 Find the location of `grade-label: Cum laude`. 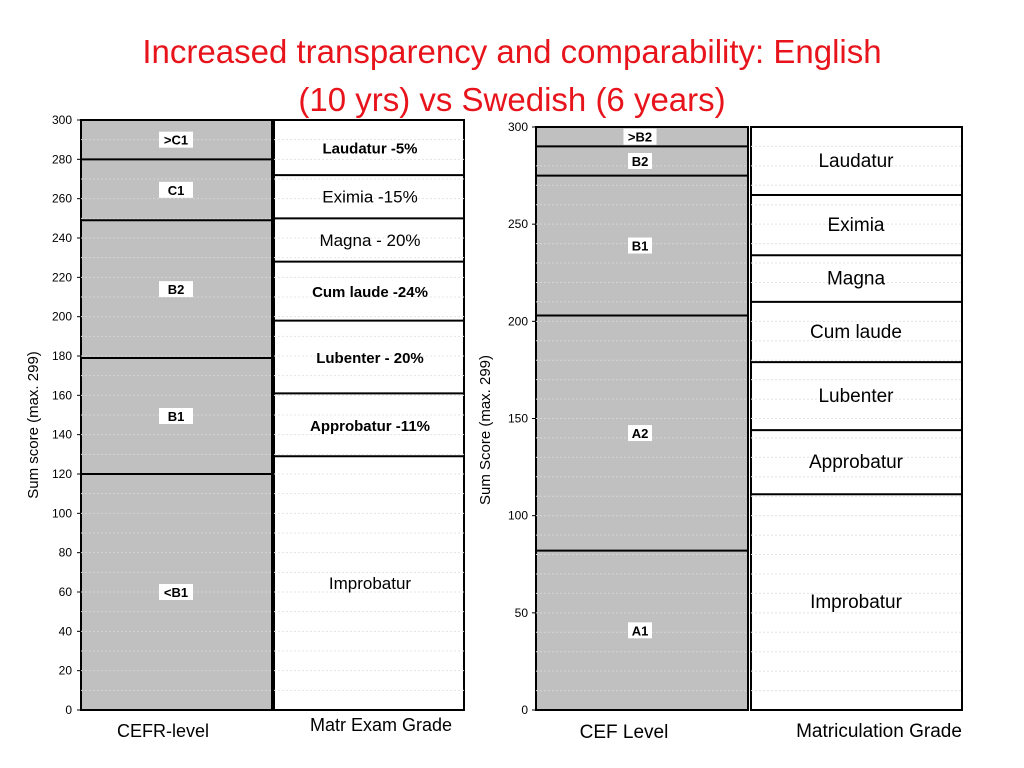

grade-label: Cum laude is located at coordinates (856, 332).